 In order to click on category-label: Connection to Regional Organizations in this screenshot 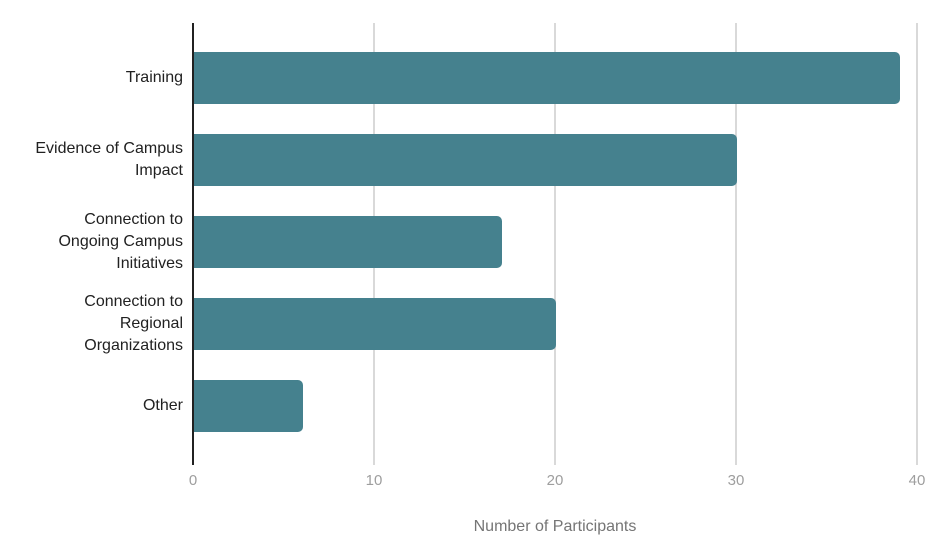, I will do `click(133, 323)`.